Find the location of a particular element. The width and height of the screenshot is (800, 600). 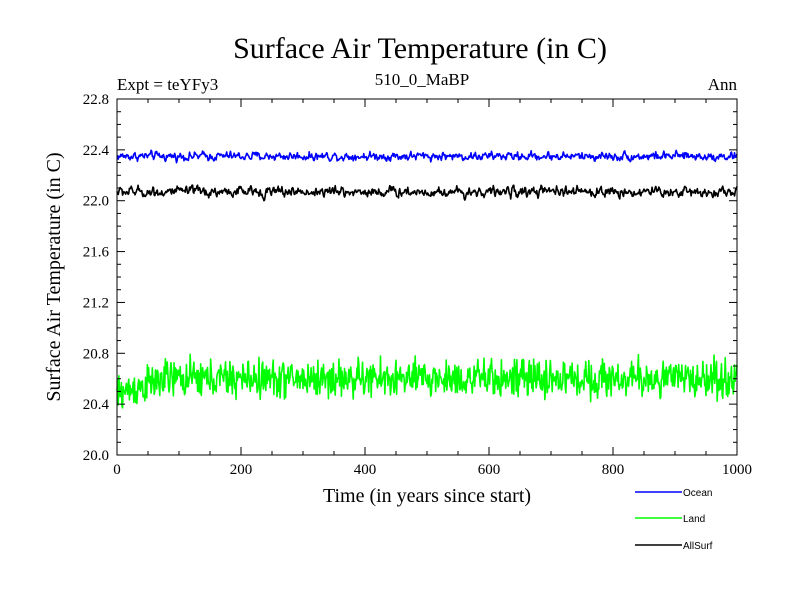

legend-label-ocean: Ocean is located at coordinates (697, 493).